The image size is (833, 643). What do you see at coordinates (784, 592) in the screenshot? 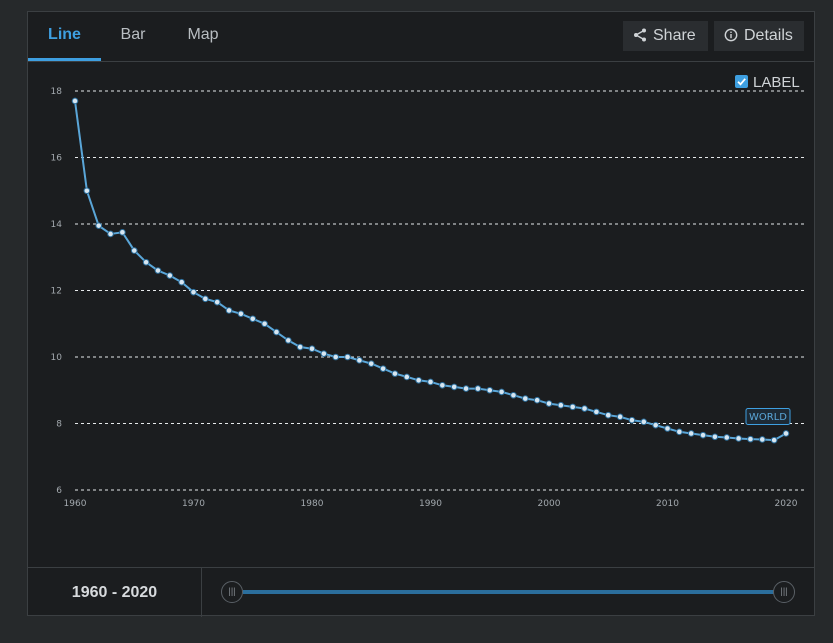
I see `range-end-handle: |||` at bounding box center [784, 592].